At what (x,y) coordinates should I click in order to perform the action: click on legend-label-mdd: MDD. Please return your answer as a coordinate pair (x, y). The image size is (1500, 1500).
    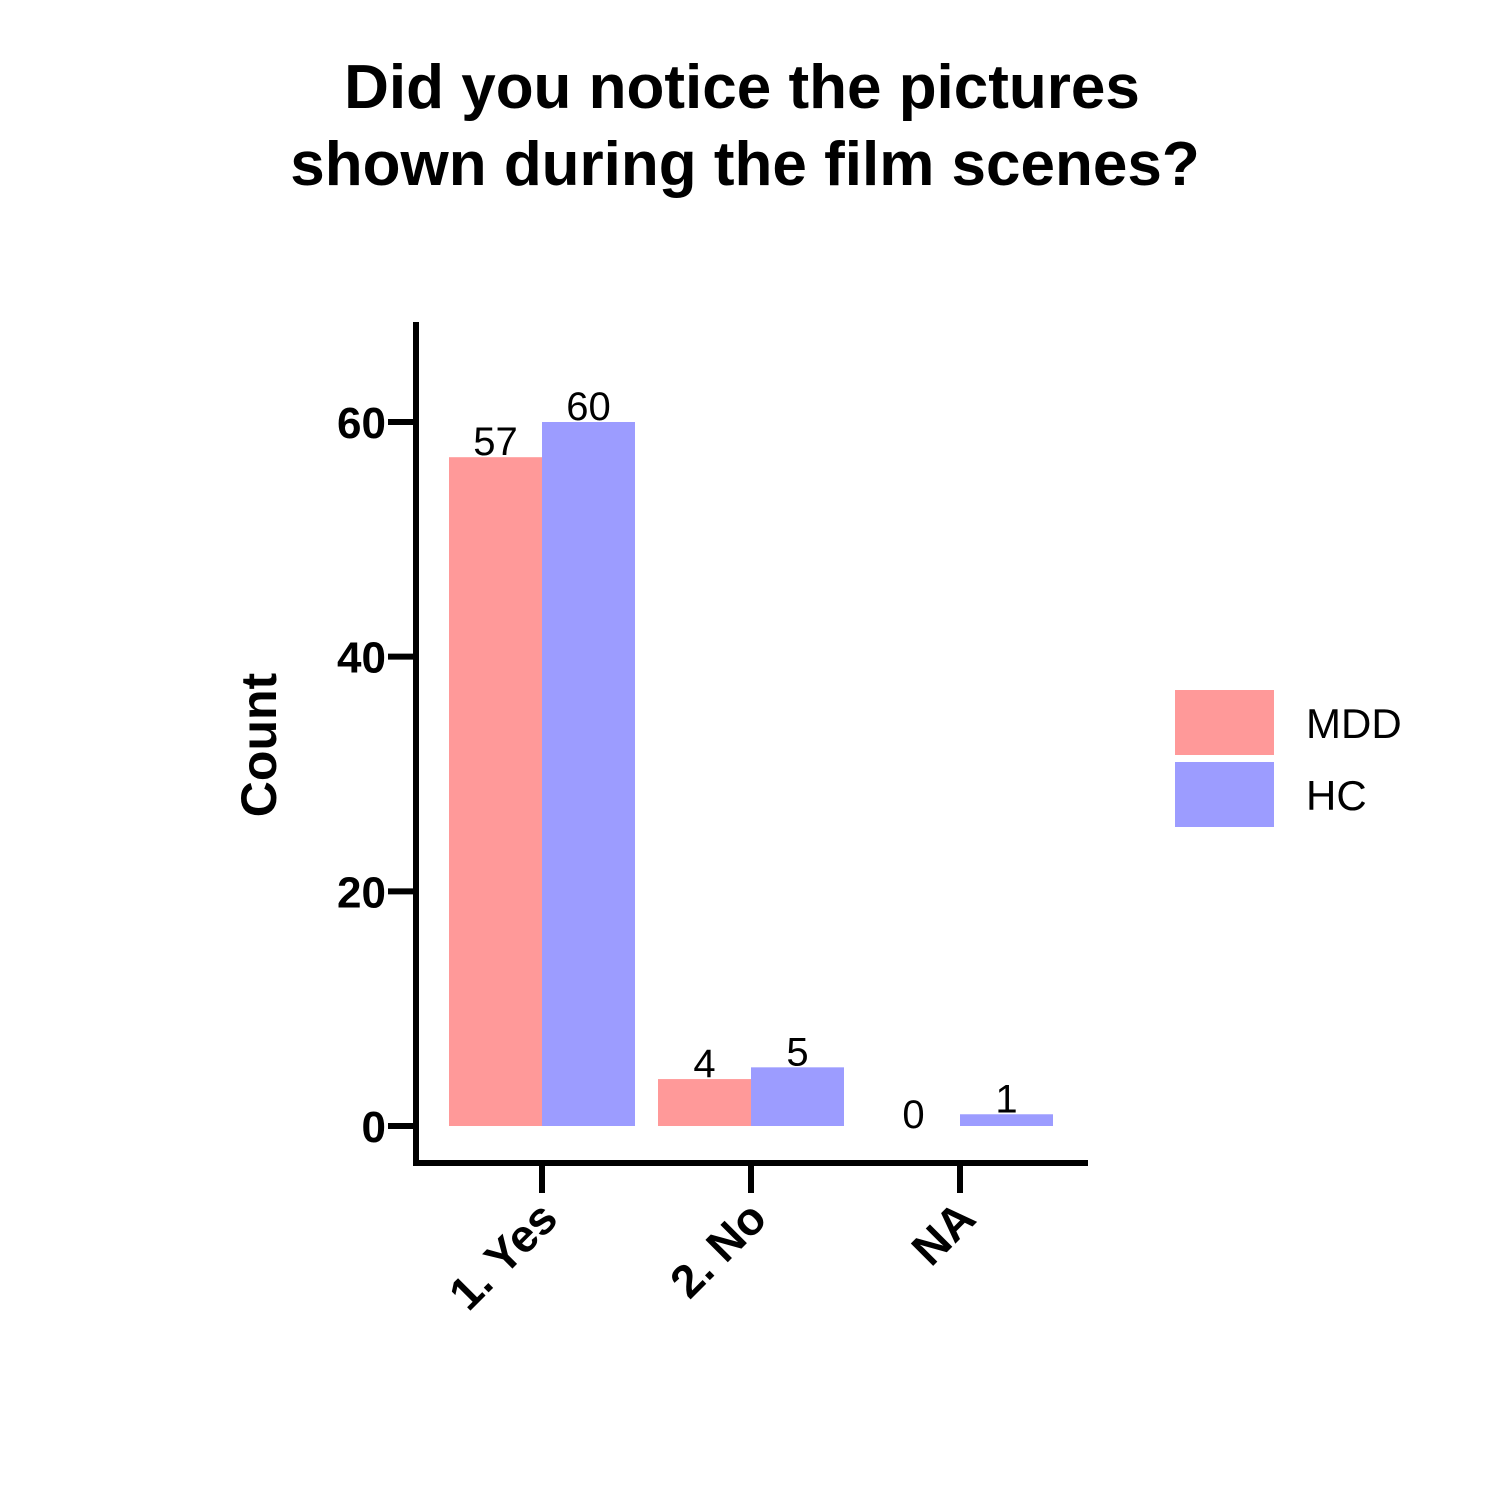
    Looking at the image, I should click on (1354, 723).